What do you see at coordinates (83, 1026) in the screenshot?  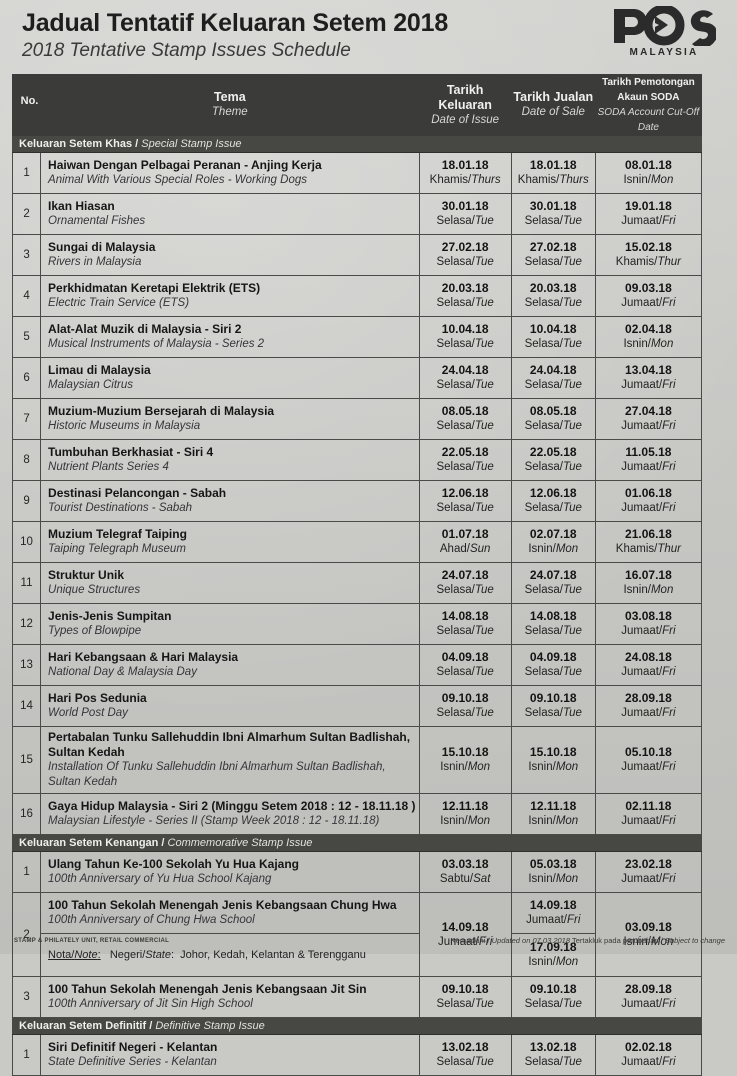 I see `section-band-definitive-ms: Keluaran Setem Definitif` at bounding box center [83, 1026].